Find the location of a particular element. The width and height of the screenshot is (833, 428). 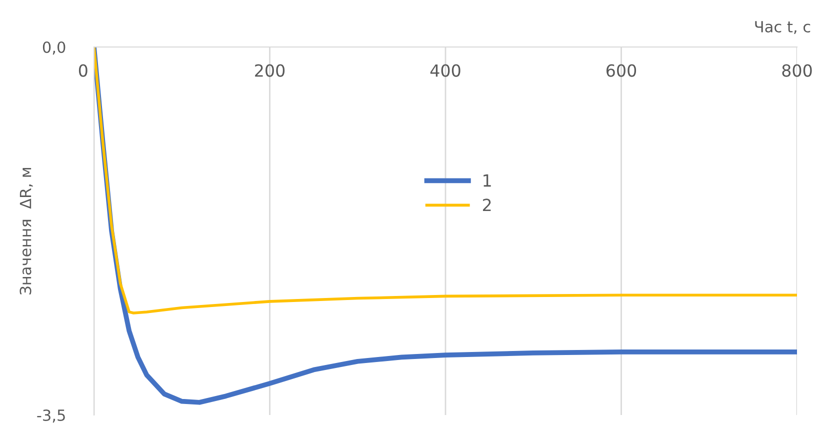

x-tick-label: 400 is located at coordinates (445, 70).